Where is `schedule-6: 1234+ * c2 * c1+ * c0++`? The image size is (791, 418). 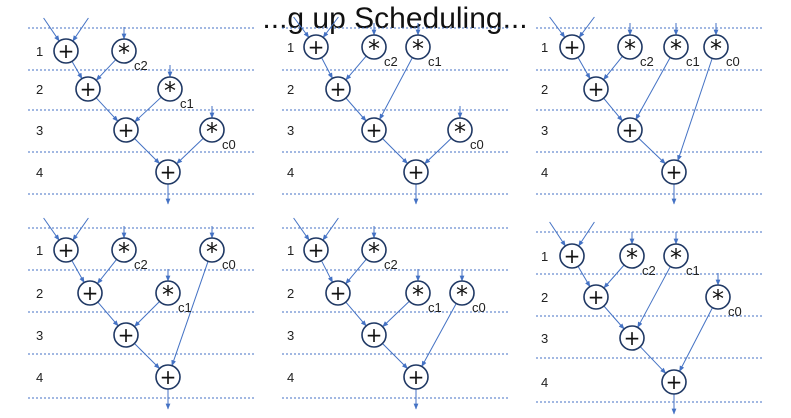
schedule-6: 1234+ * c2 * c1+ * c0++ is located at coordinates (650, 318).